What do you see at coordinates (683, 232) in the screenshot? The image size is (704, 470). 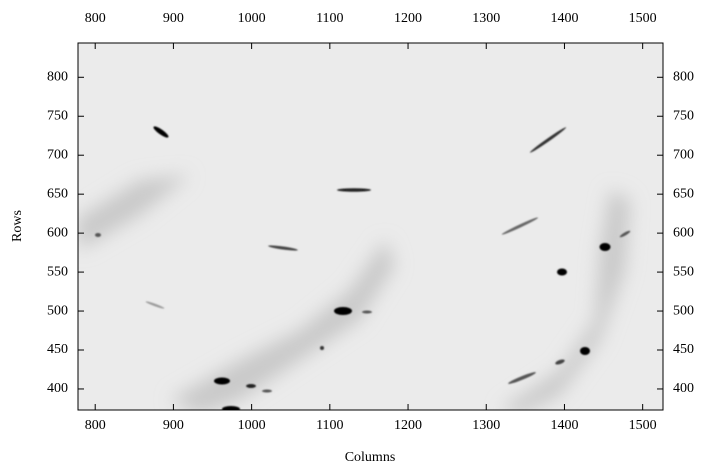 I see `y-tick-label-right: 600` at bounding box center [683, 232].